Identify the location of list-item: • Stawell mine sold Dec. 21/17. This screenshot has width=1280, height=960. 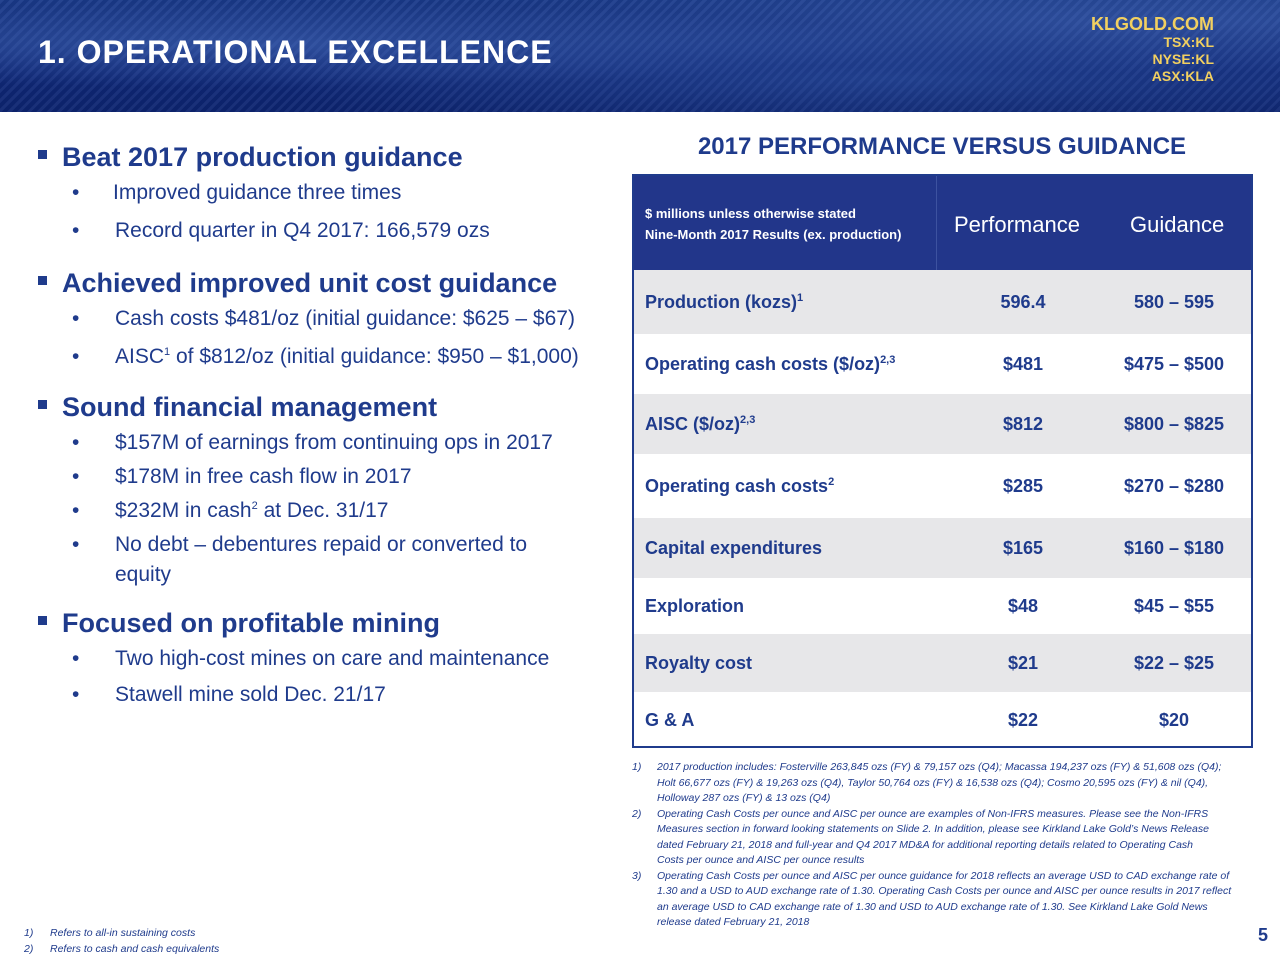
(229, 694).